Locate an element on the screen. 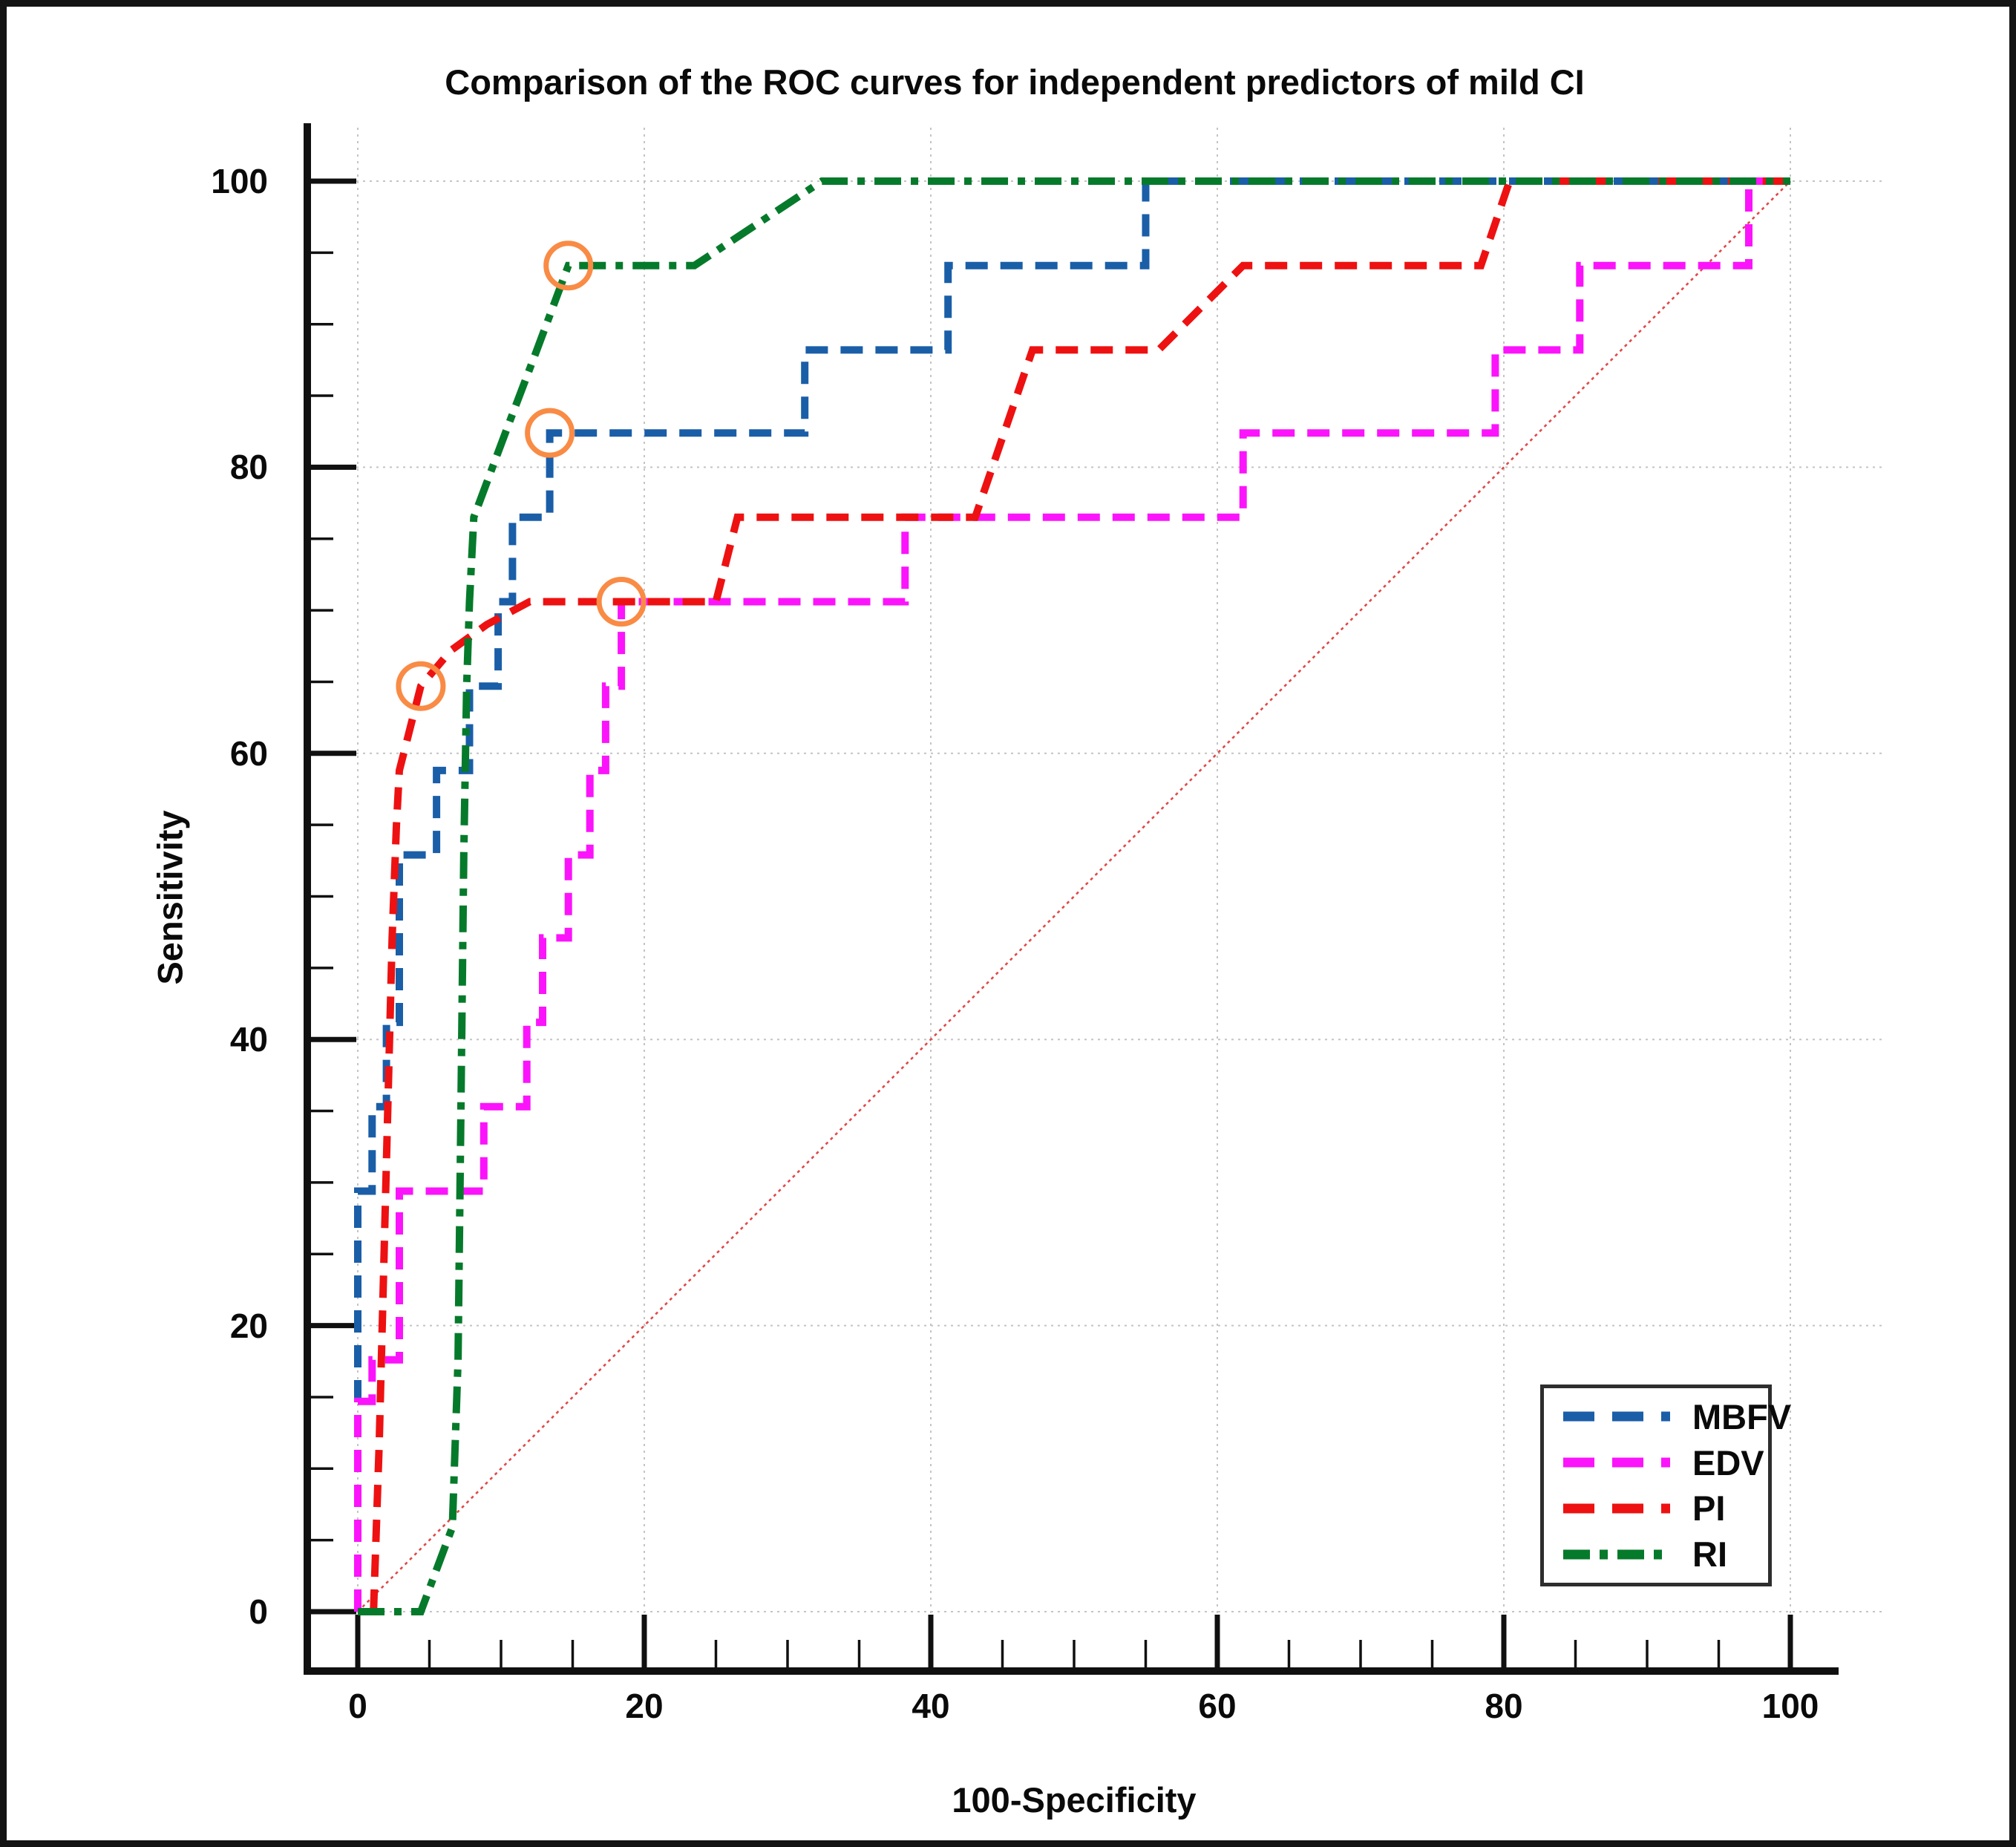 The width and height of the screenshot is (2016, 1847). x-axis-title: 100-Specificity is located at coordinates (1074, 1800).